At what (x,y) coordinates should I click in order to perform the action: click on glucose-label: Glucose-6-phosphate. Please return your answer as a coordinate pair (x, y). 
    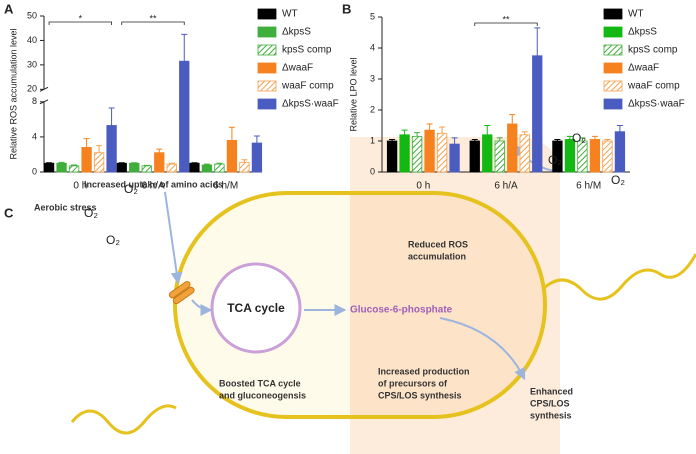
    Looking at the image, I should click on (401, 310).